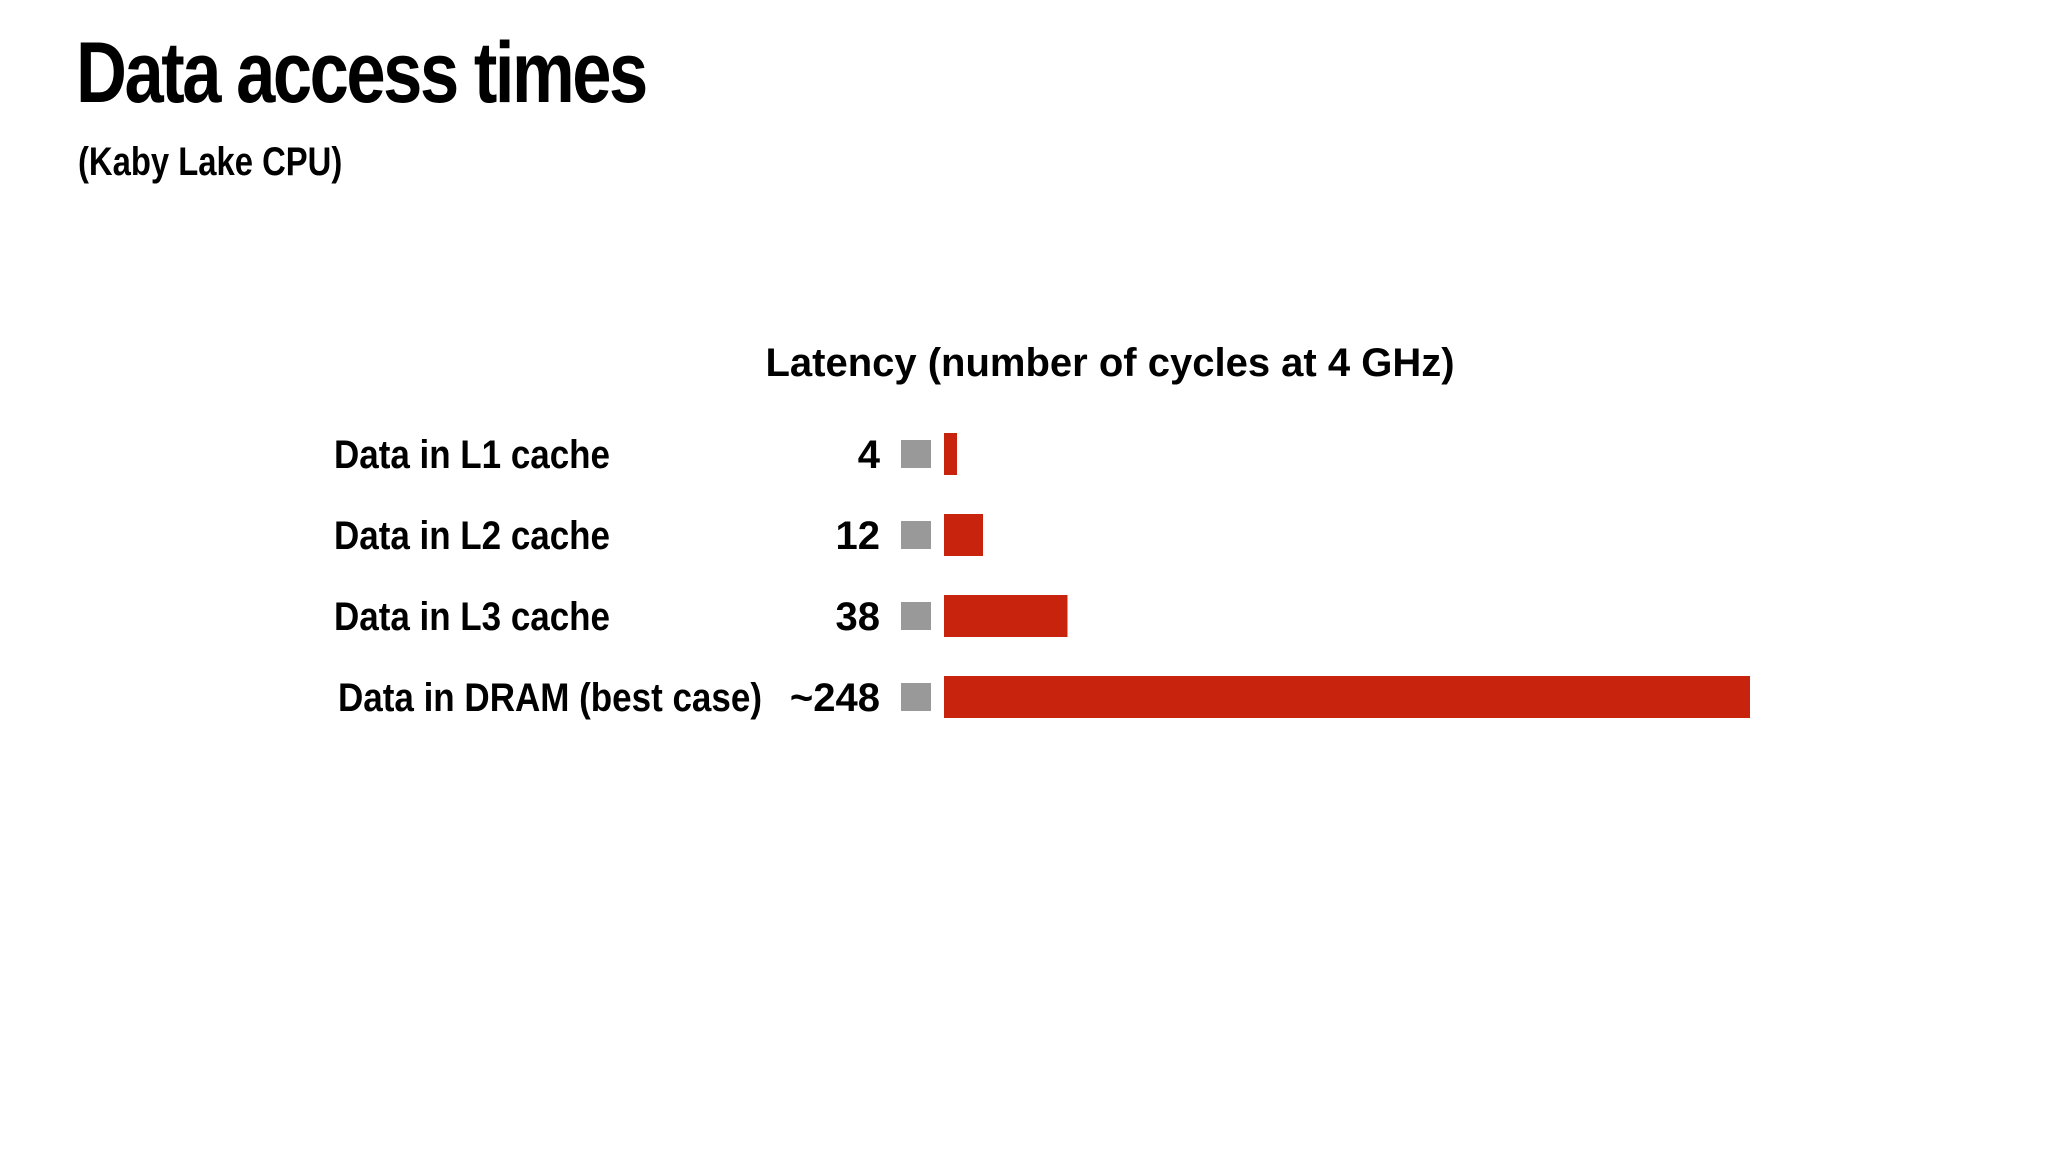 The width and height of the screenshot is (2048, 1152). What do you see at coordinates (916, 616) in the screenshot?
I see `marker-data-in-l3-cache` at bounding box center [916, 616].